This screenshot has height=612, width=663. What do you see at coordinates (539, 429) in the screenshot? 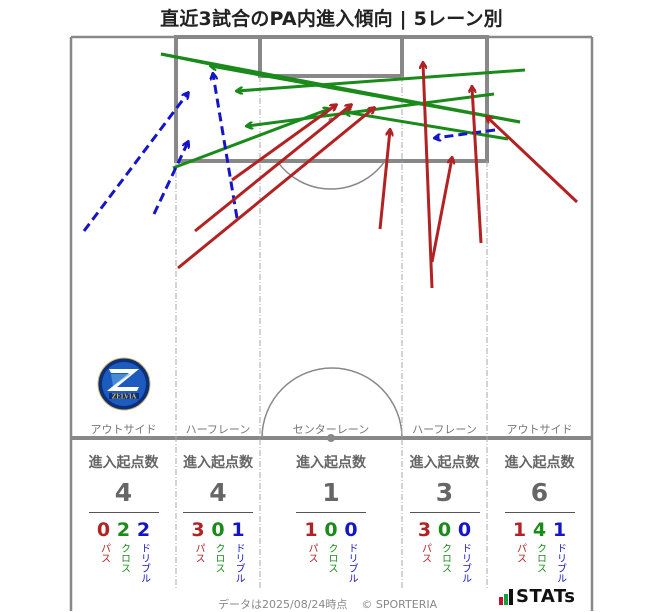
I see `lane-label-right-outside: アウトサイド` at bounding box center [539, 429].